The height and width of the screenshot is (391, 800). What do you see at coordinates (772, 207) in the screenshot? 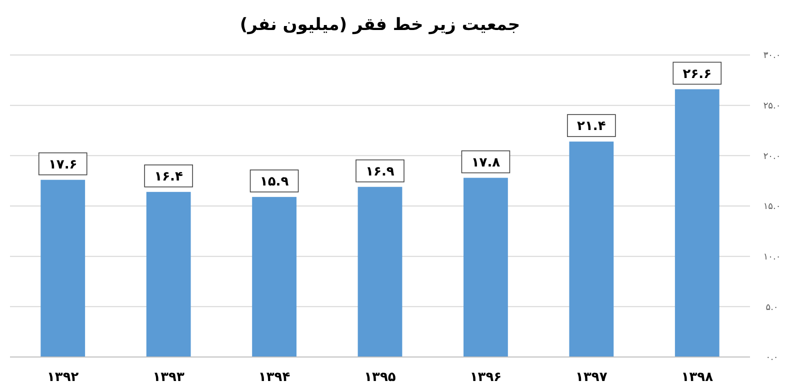
I see `y-tick-label: ۱۵.۰` at bounding box center [772, 207].